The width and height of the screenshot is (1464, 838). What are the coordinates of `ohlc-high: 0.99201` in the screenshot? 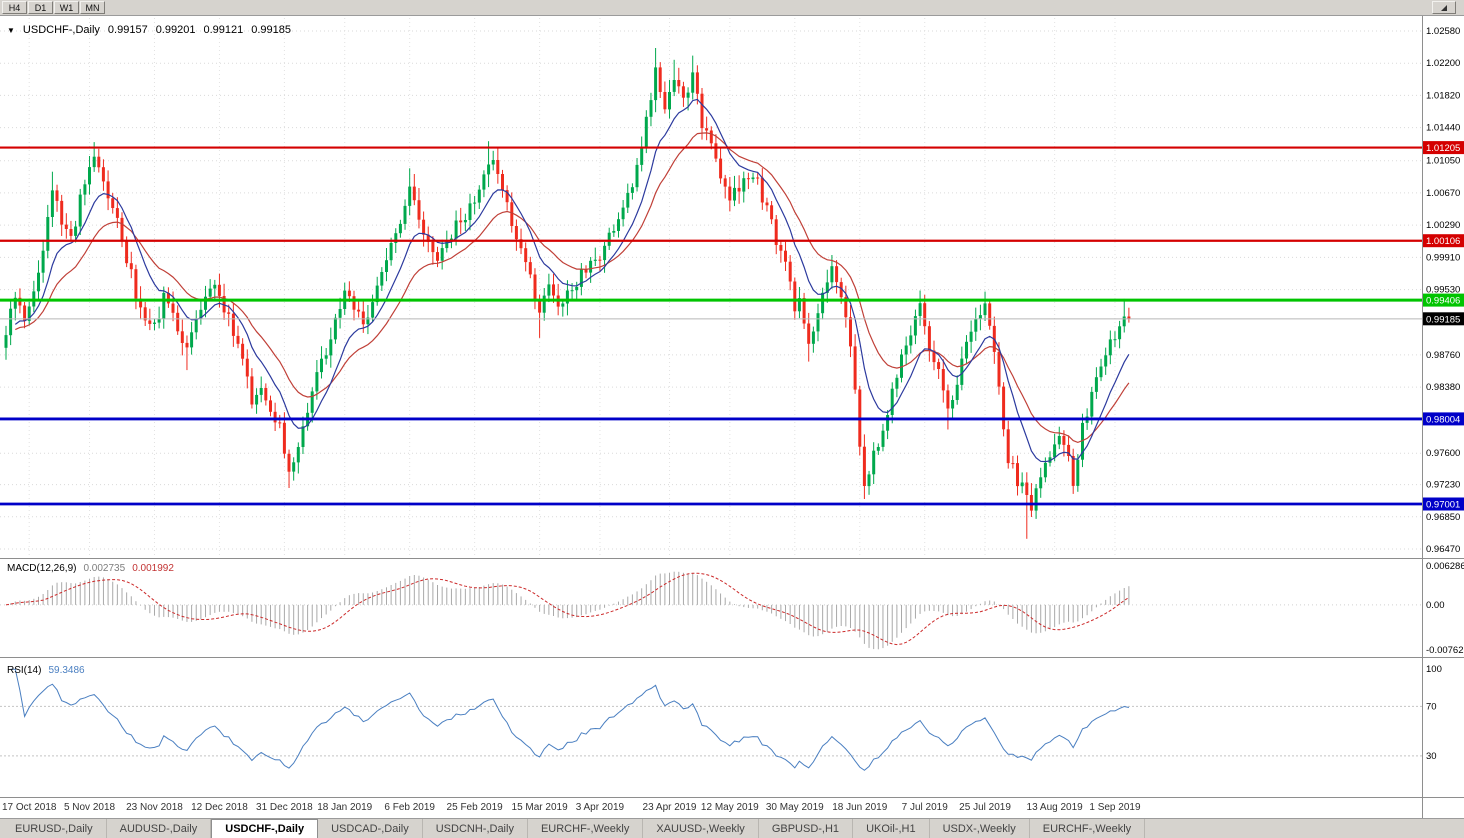 It's located at (175, 30).